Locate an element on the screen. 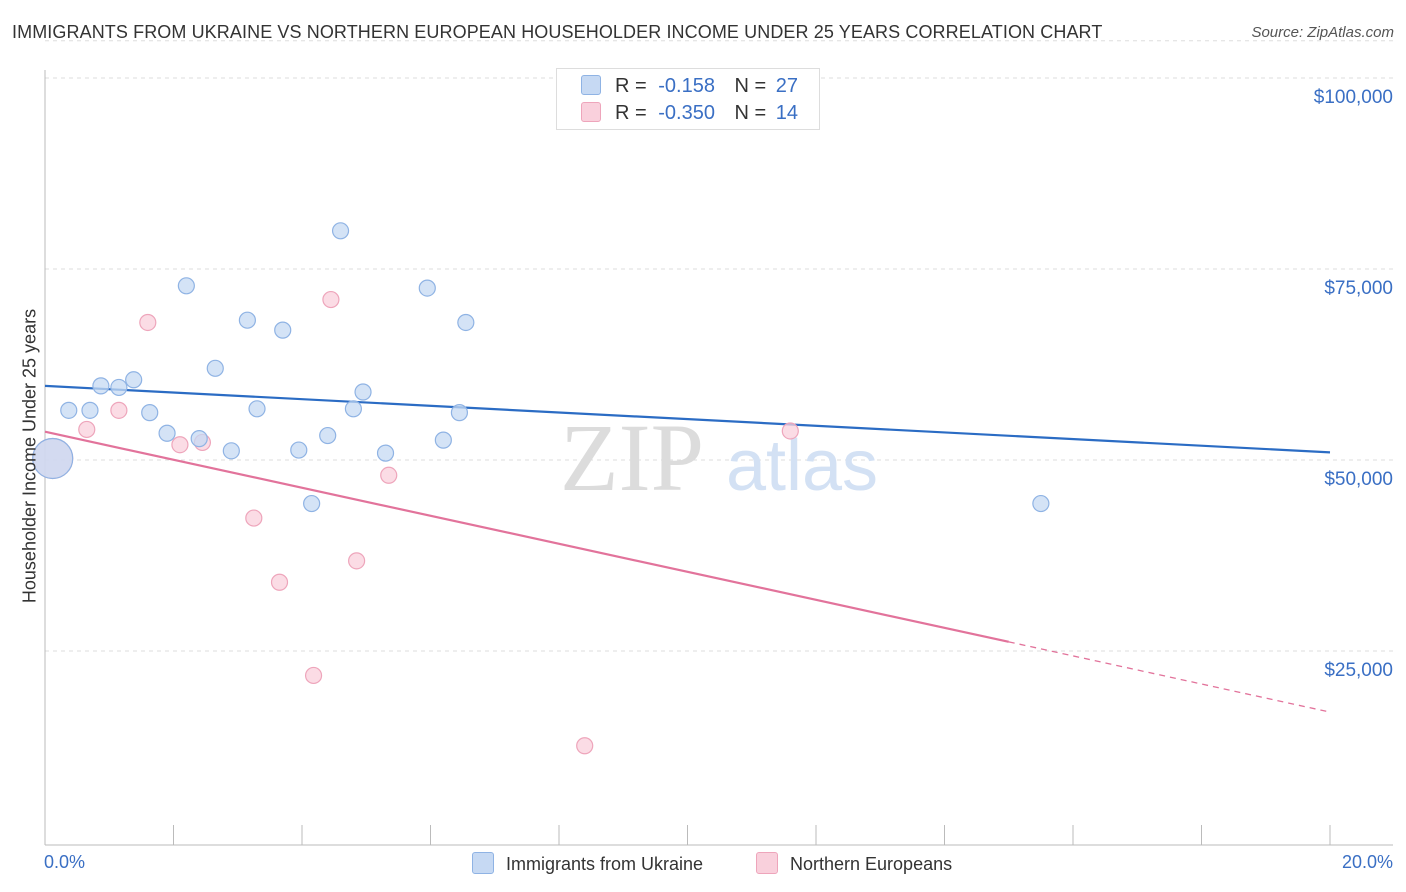  watermark: ZIP atlas is located at coordinates (719, 457).